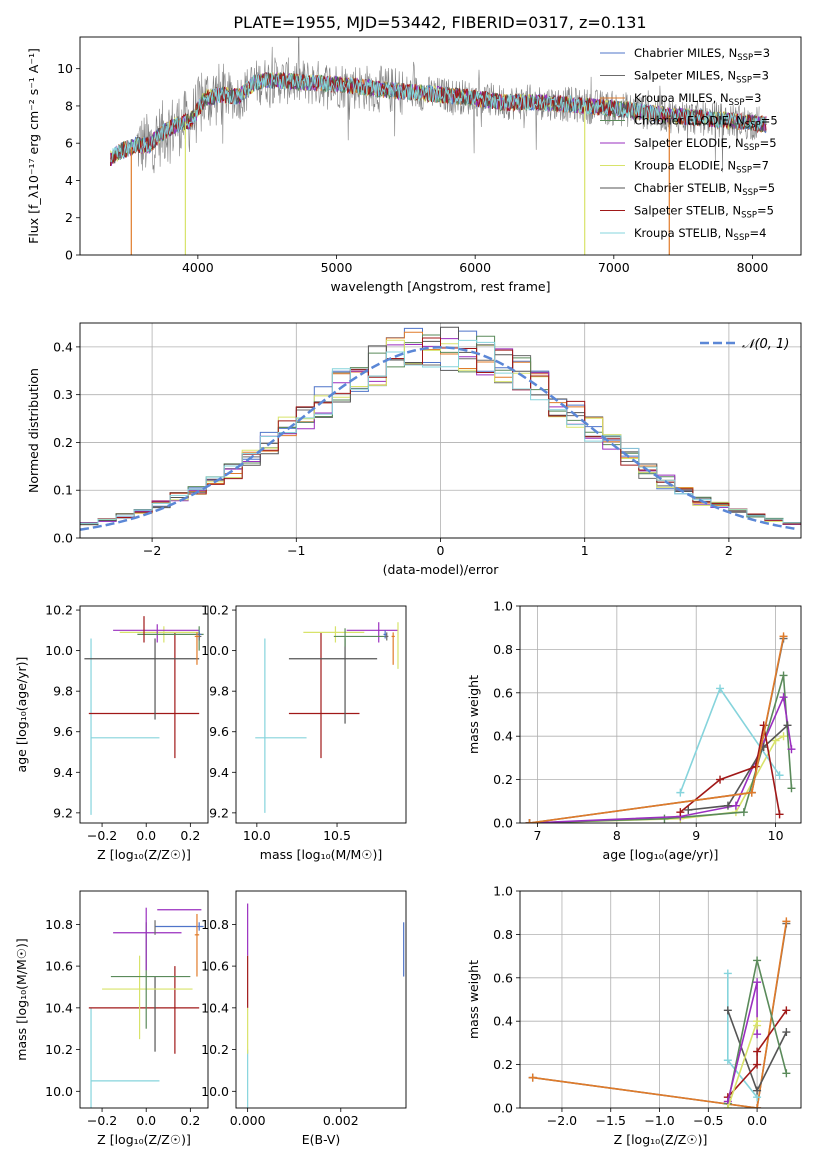  What do you see at coordinates (503, 977) in the screenshot?
I see `y-tick-label: 0.6` at bounding box center [503, 977].